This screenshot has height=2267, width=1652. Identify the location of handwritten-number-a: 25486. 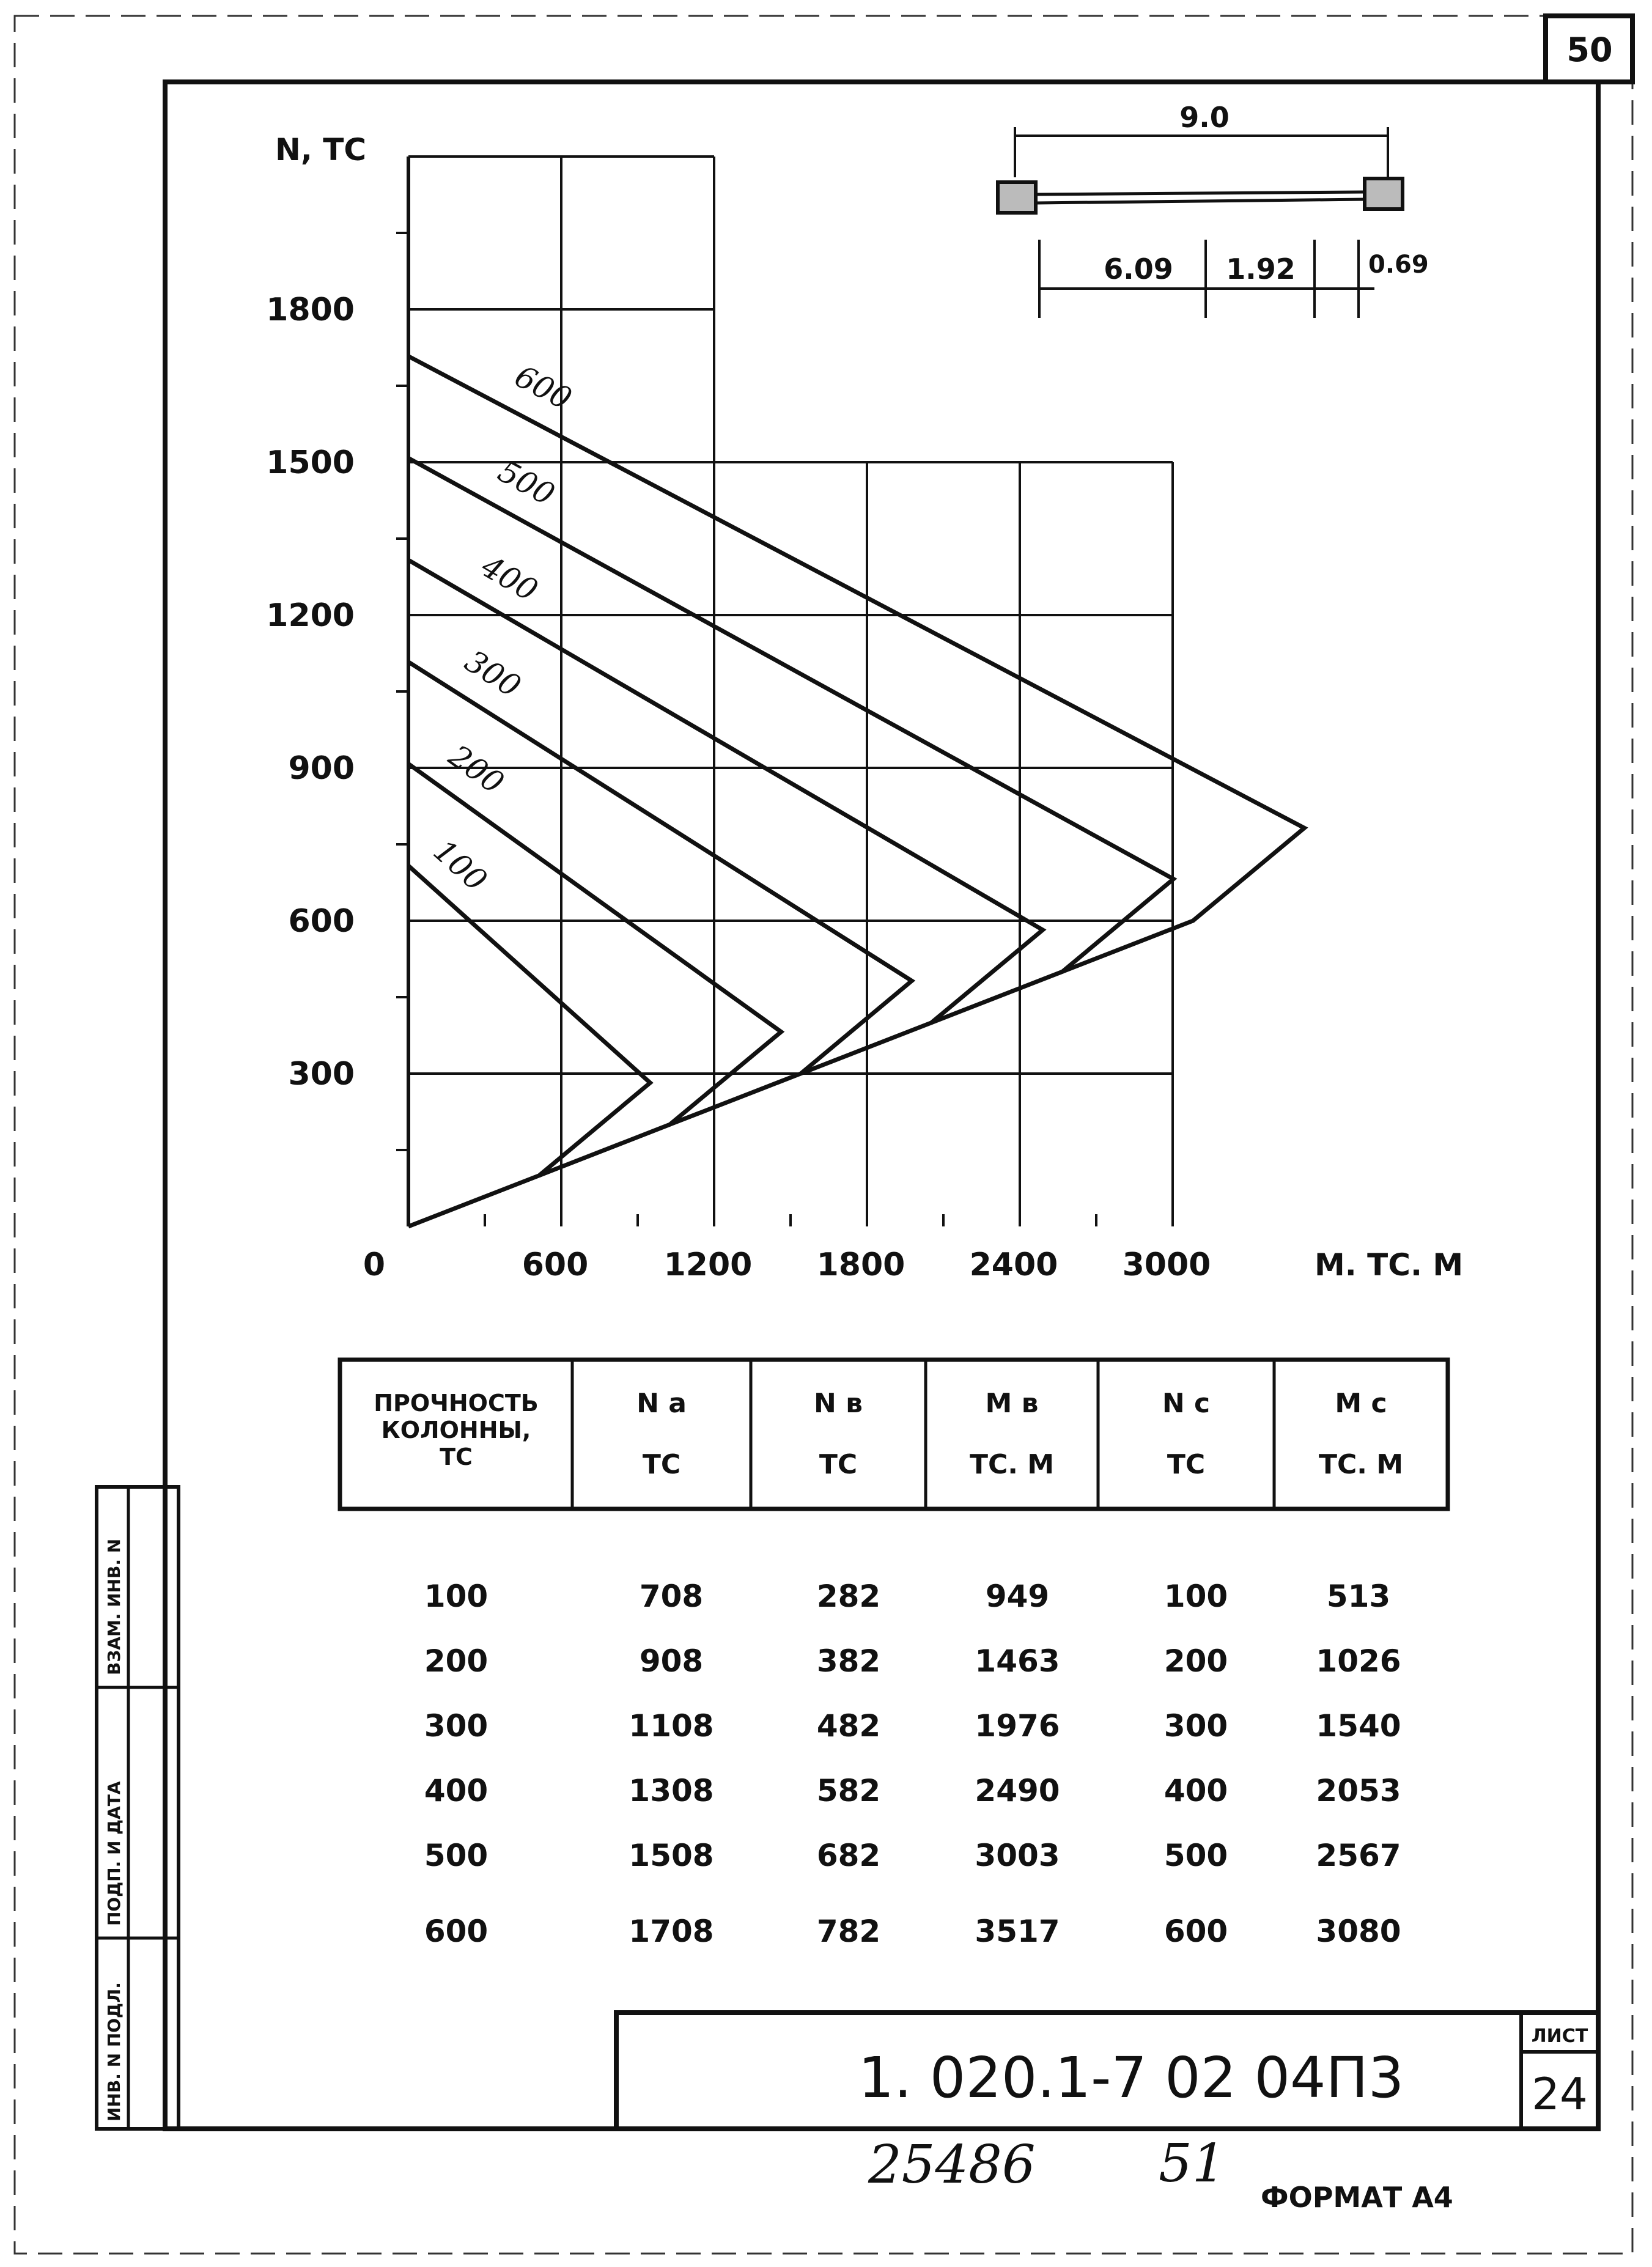
(952, 2164).